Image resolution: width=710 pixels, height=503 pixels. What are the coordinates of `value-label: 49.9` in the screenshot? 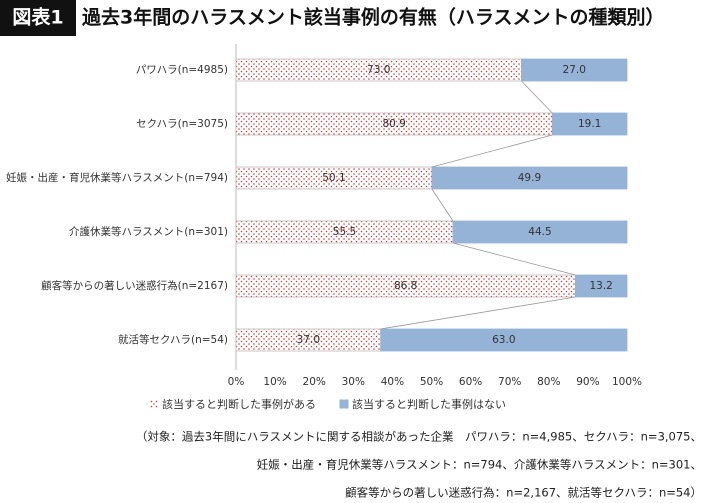 It's located at (529, 178).